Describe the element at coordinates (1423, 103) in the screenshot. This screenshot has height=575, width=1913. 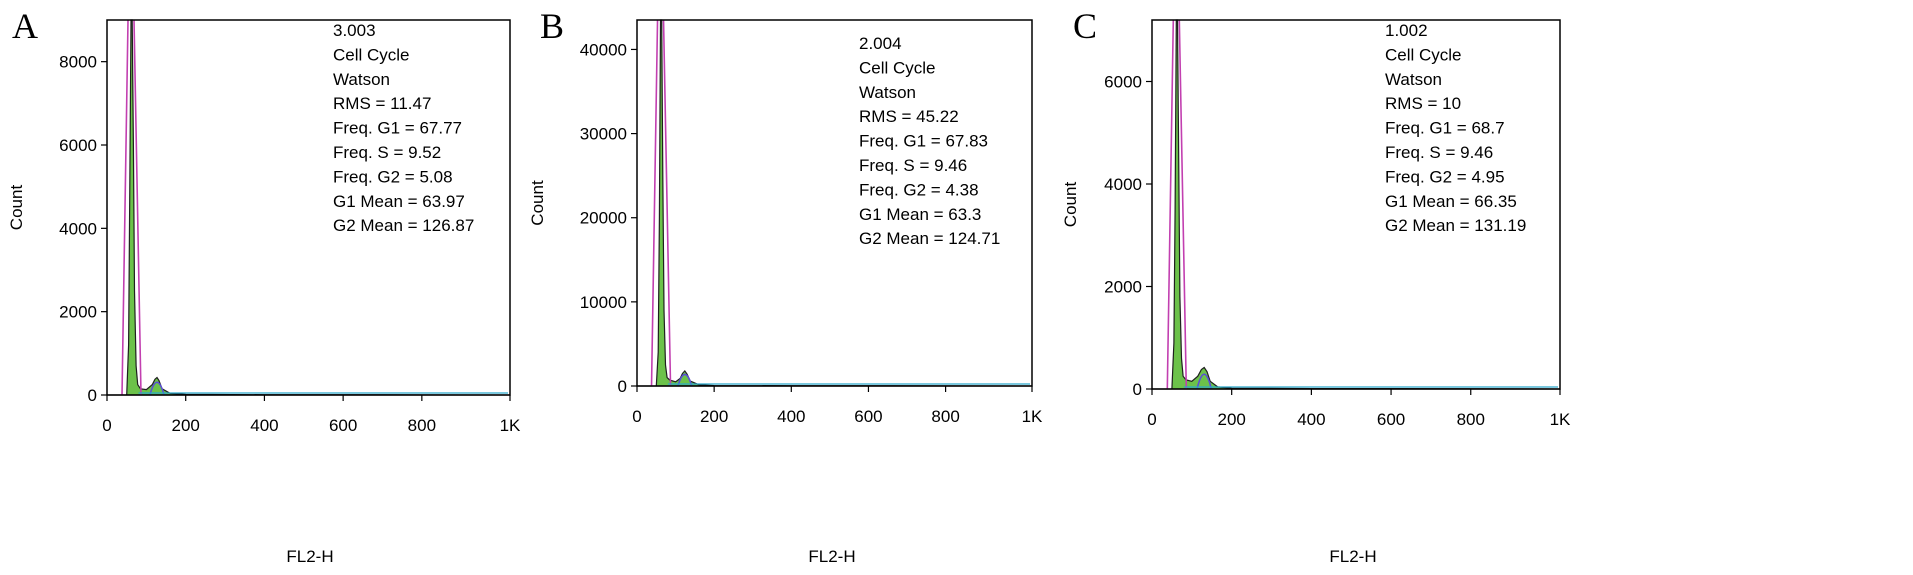
I see `stat-line: RMS = 10` at that location.